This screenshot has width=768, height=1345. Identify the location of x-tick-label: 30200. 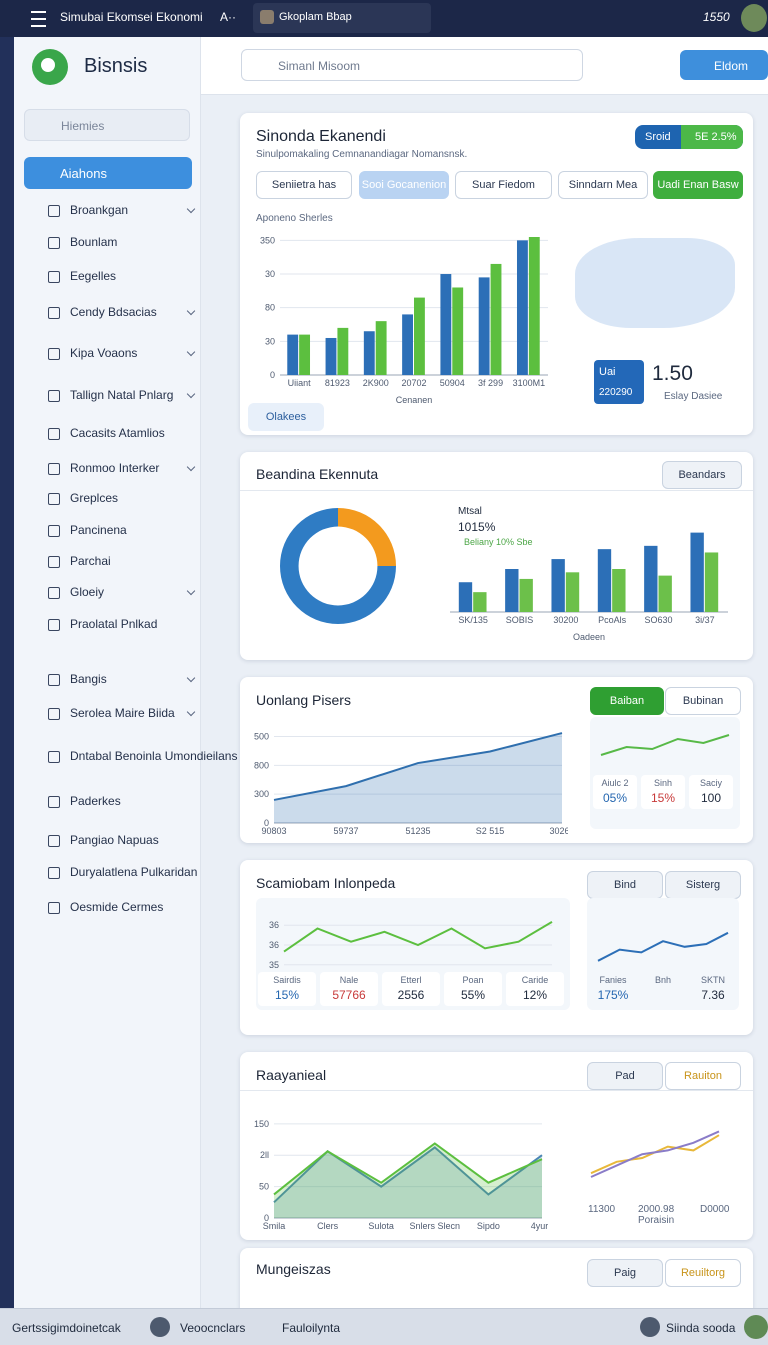
(565, 620).